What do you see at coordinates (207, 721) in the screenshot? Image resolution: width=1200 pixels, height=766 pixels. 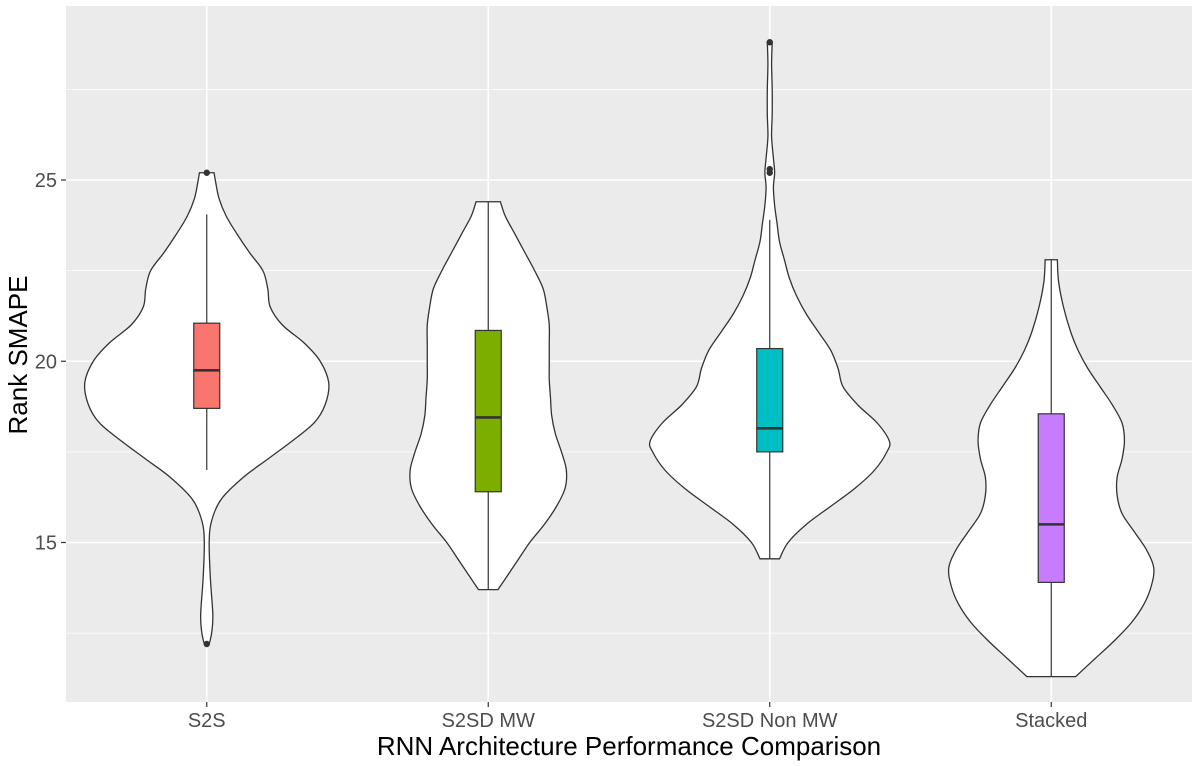 I see `x-tick-label: S2S` at bounding box center [207, 721].